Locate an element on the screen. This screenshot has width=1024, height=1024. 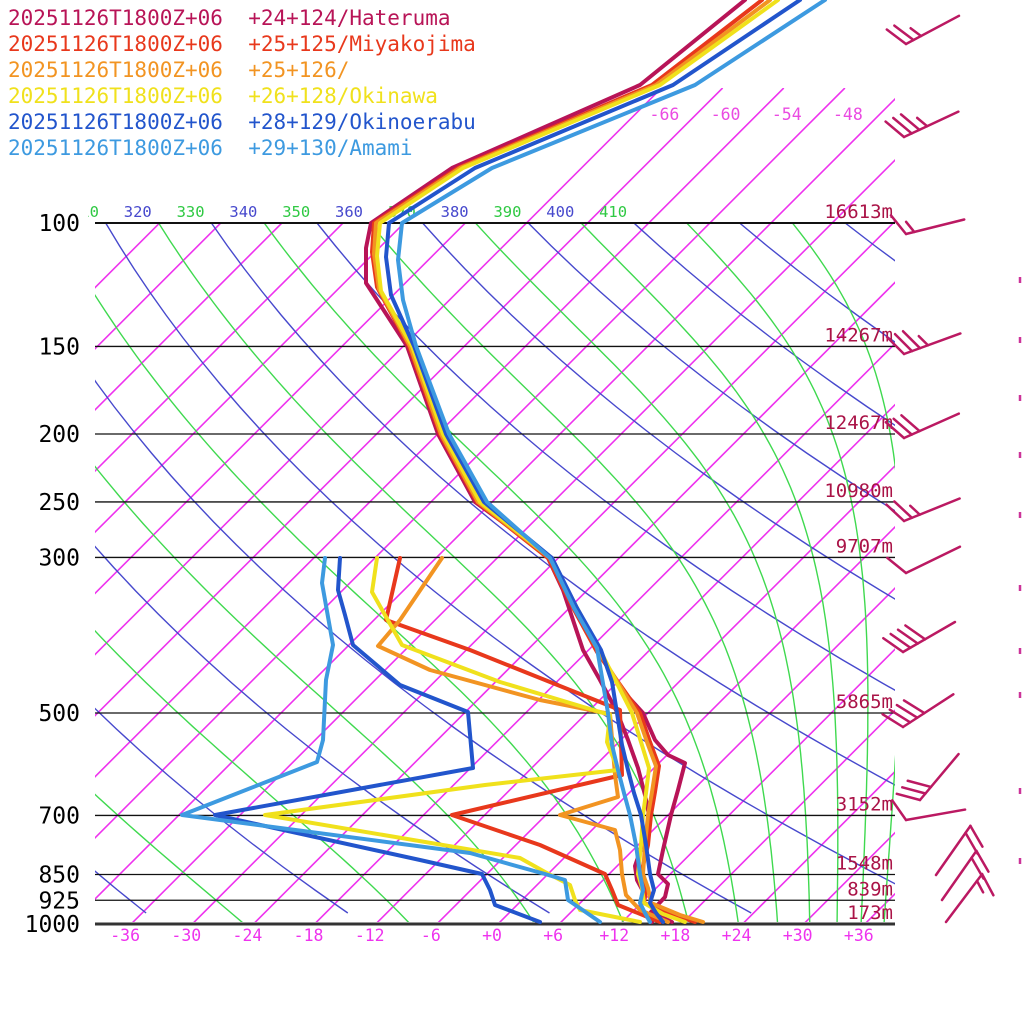
svg-text: 9707m is located at coordinates (864, 546).